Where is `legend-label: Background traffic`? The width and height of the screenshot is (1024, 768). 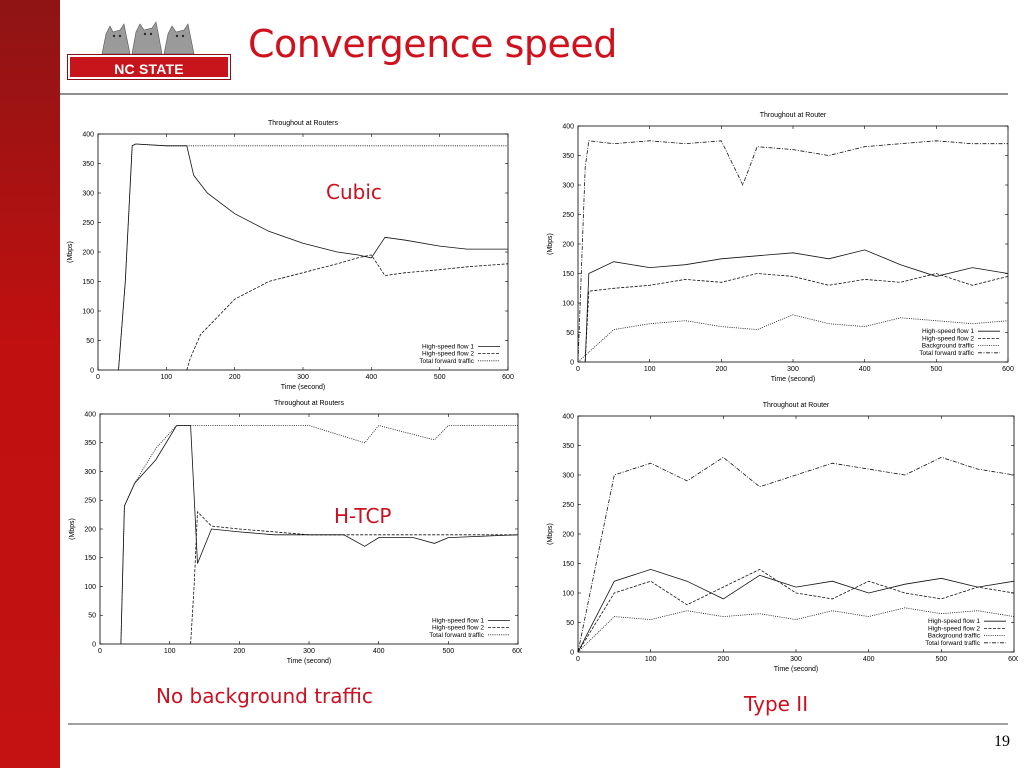 legend-label: Background traffic is located at coordinates (948, 346).